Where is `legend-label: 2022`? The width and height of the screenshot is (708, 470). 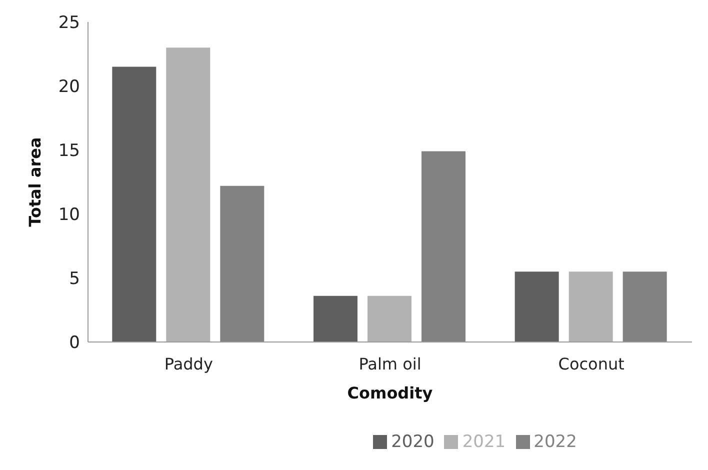 legend-label: 2022 is located at coordinates (555, 442).